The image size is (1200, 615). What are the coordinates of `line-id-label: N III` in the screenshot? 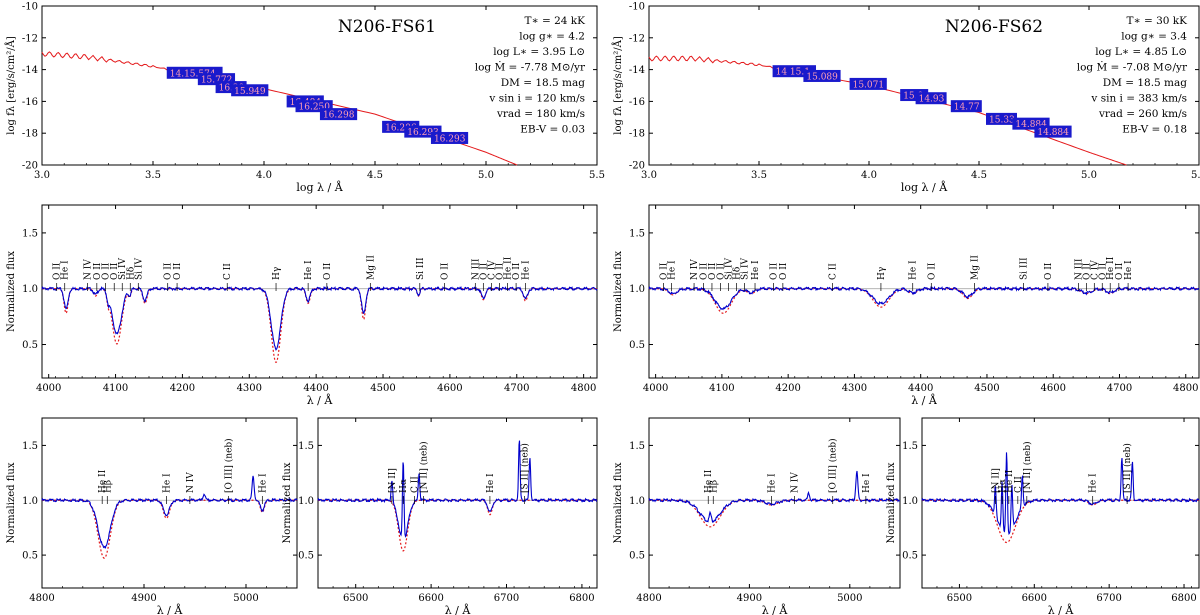 It's located at (1079, 269).